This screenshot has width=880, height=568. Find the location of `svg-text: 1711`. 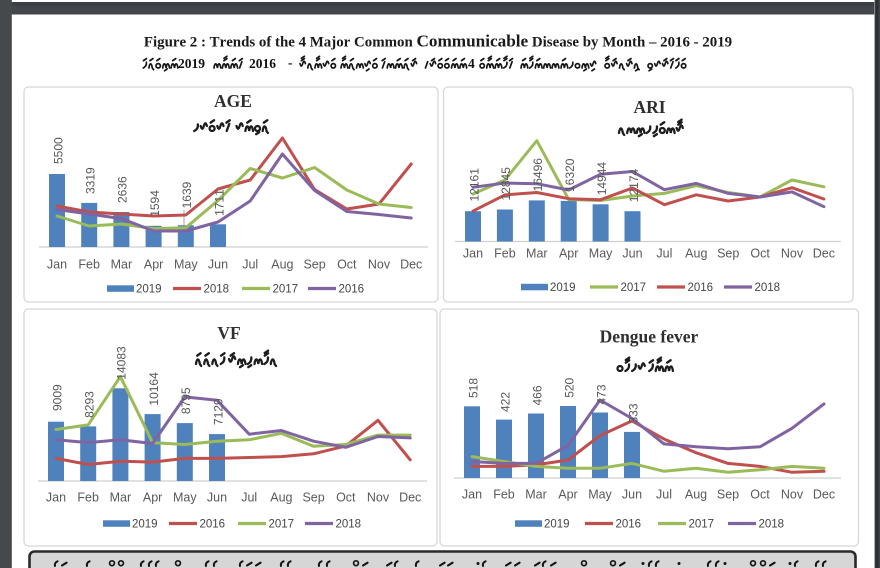

svg-text: 1711 is located at coordinates (219, 202).